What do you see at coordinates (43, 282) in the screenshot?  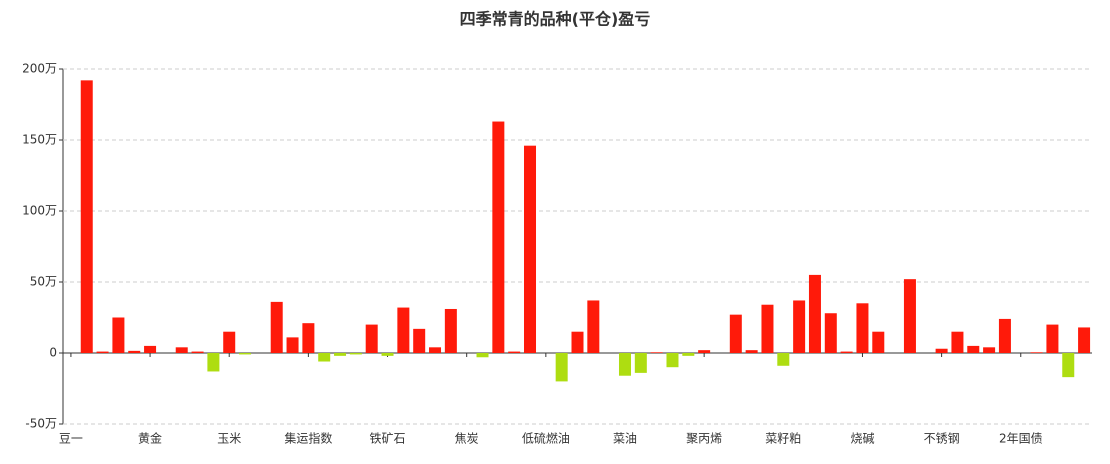 I see `y-tick-label: 50万` at bounding box center [43, 282].